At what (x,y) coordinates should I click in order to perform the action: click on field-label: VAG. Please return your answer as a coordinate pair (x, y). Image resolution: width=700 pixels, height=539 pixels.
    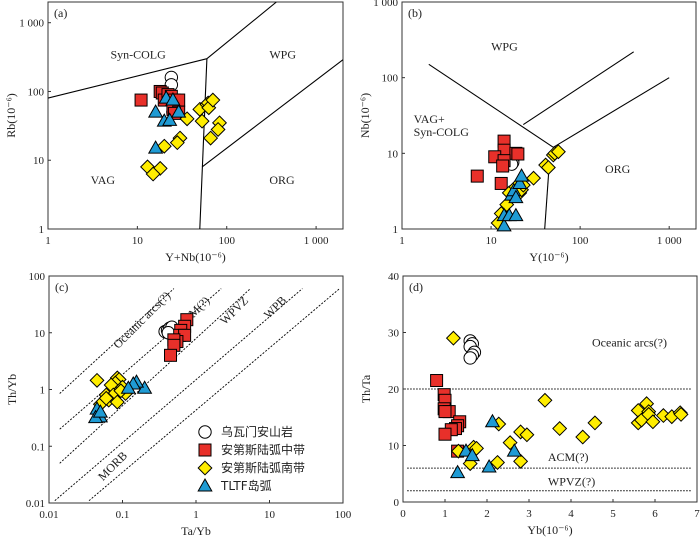
    Looking at the image, I should click on (103, 180).